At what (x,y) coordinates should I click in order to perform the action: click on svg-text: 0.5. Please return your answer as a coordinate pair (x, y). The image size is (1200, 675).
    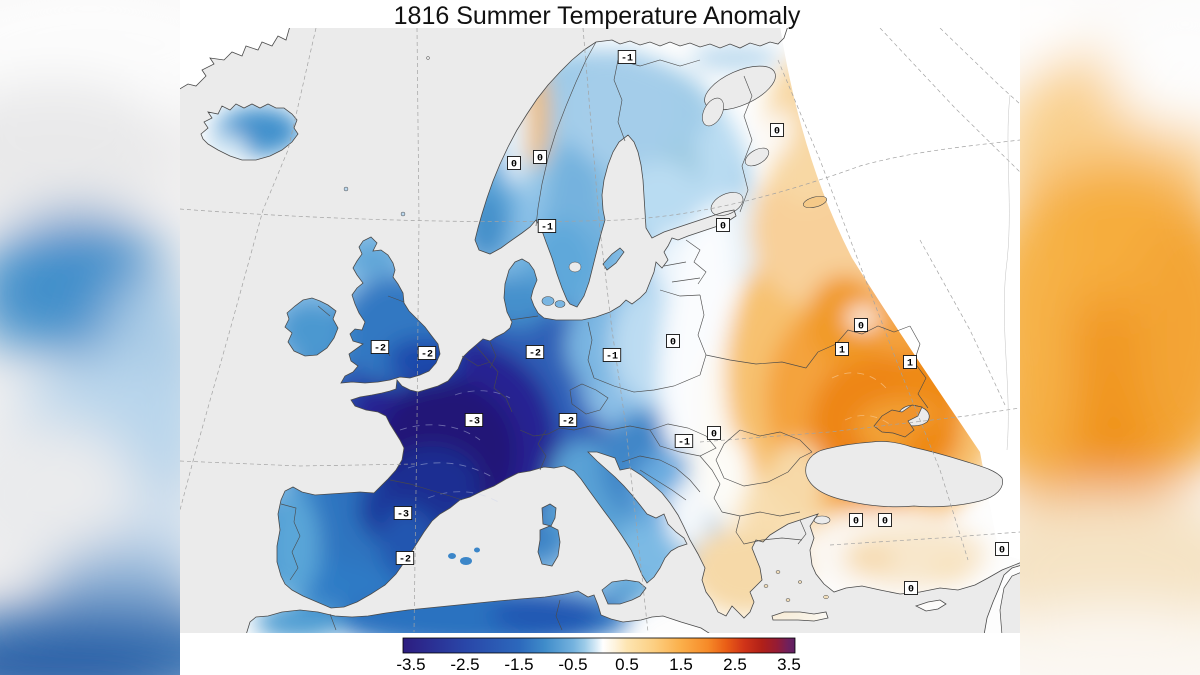
    Looking at the image, I should click on (627, 664).